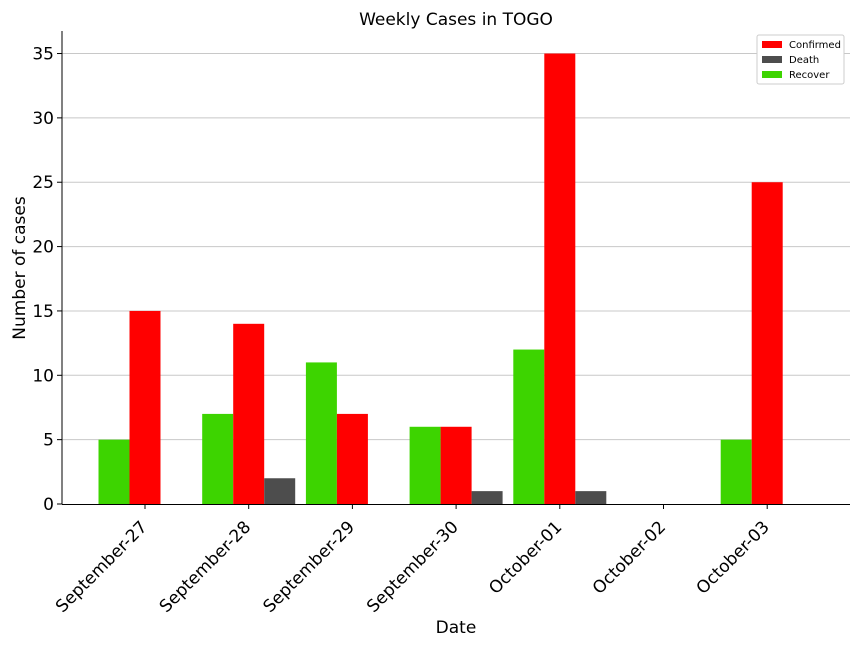 The height and width of the screenshot is (648, 864). I want to click on y-tick-label: 15, so click(43, 312).